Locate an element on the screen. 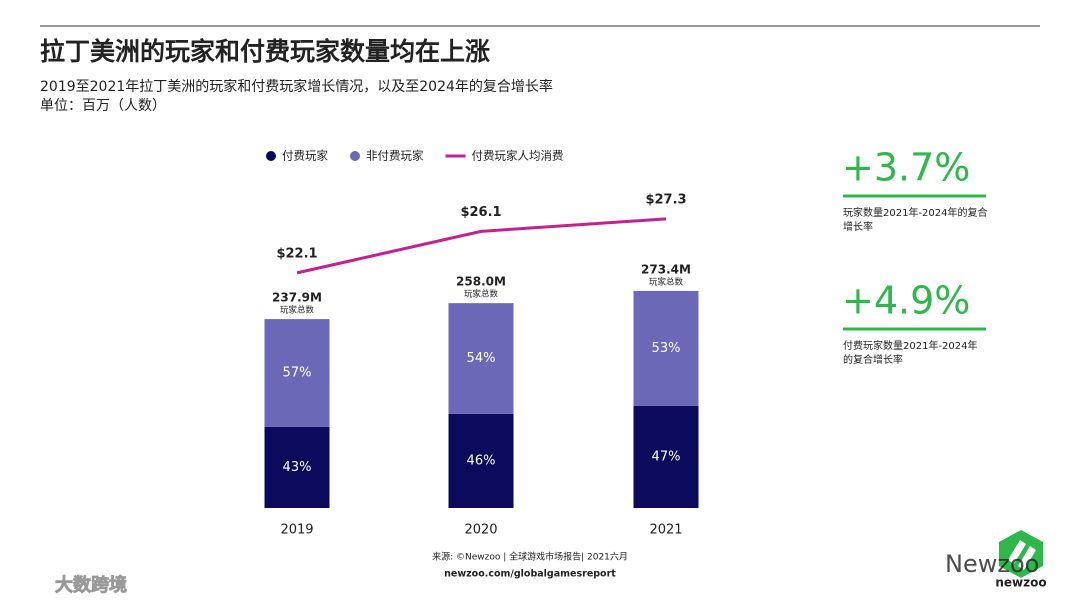  line is located at coordinates (481, 246).